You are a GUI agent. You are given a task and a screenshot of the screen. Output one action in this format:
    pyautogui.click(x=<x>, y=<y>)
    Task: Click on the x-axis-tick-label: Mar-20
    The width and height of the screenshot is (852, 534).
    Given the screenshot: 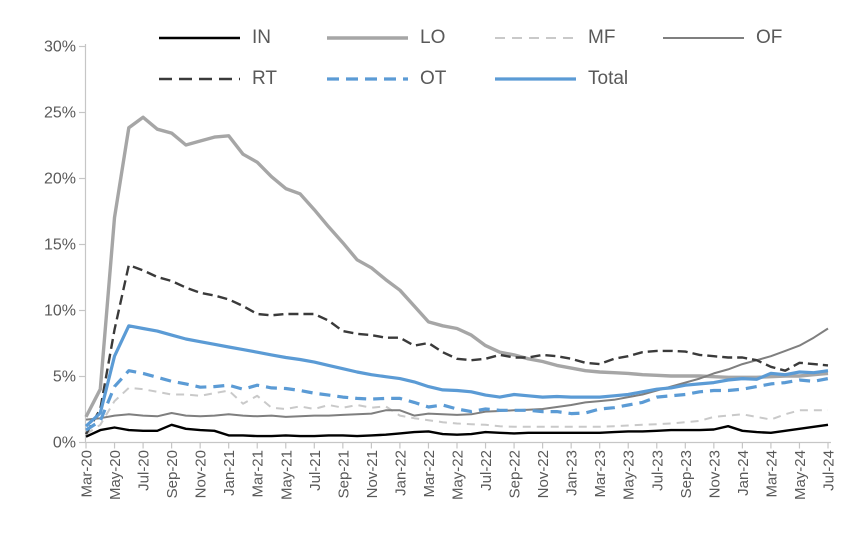 What is the action you would take?
    pyautogui.click(x=87, y=474)
    